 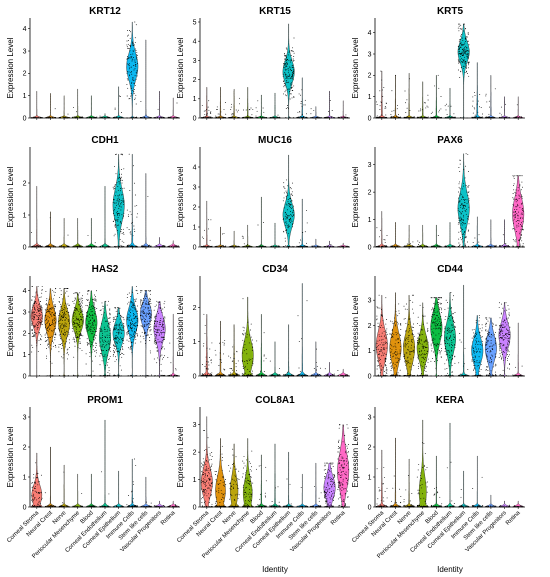 I want to click on violin-neural-crest, so click(x=395, y=235).